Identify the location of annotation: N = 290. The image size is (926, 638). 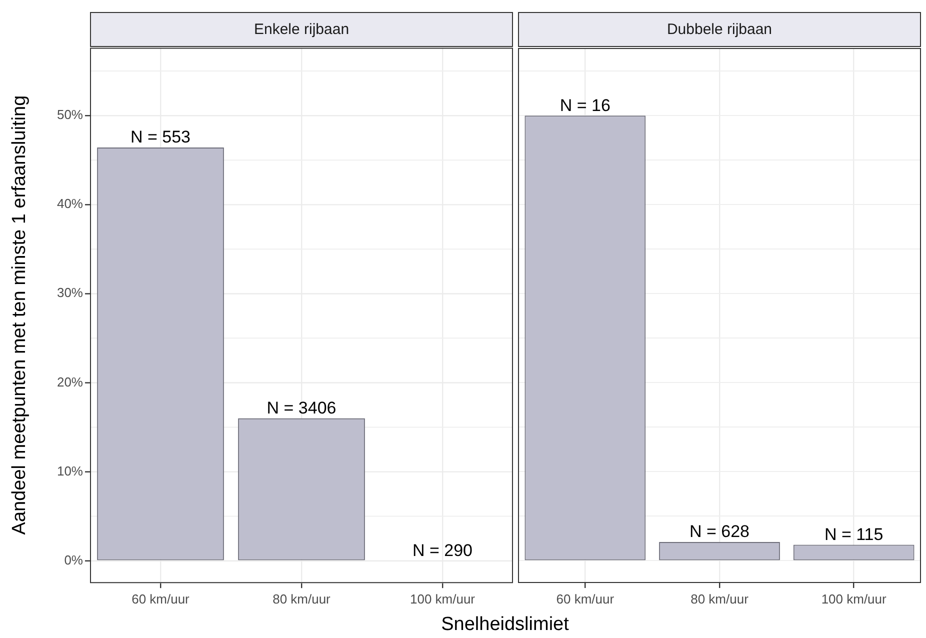
(442, 550).